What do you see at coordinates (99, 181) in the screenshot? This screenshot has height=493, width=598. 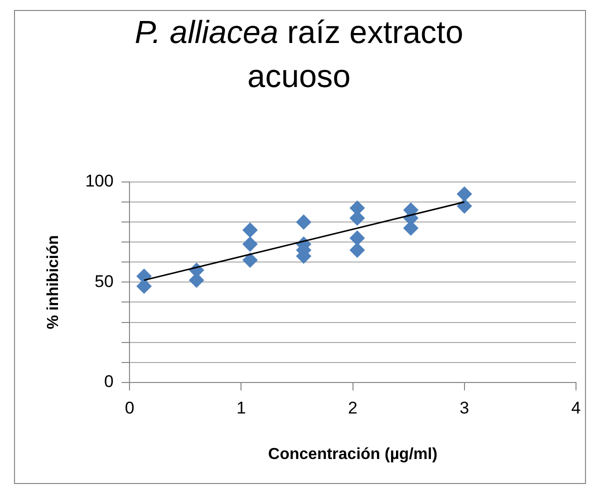 I see `y-tick-label: 100` at bounding box center [99, 181].